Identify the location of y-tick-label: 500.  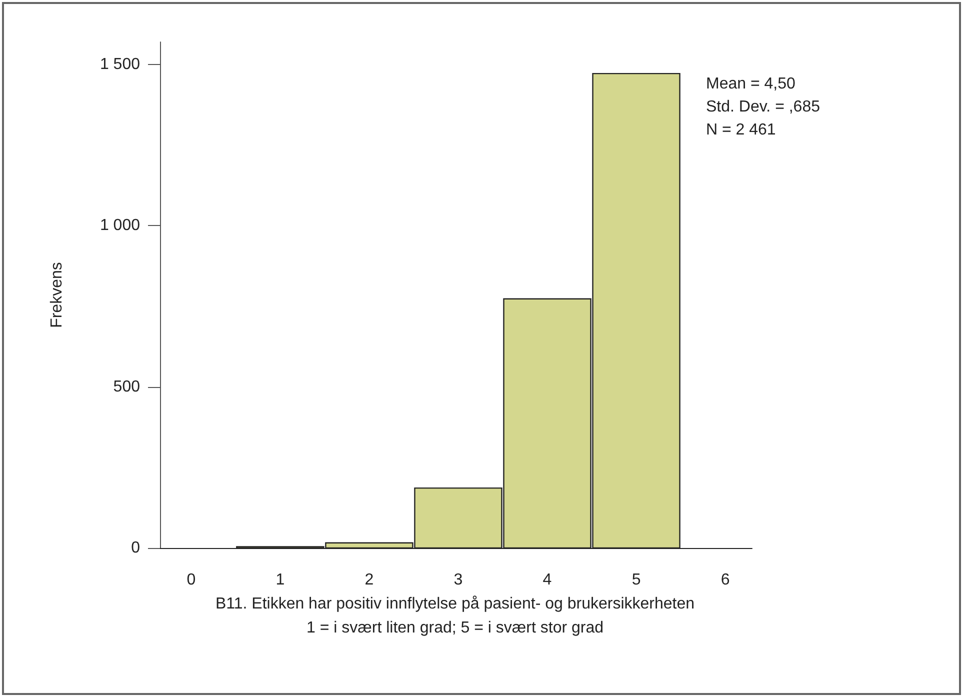
(126, 387).